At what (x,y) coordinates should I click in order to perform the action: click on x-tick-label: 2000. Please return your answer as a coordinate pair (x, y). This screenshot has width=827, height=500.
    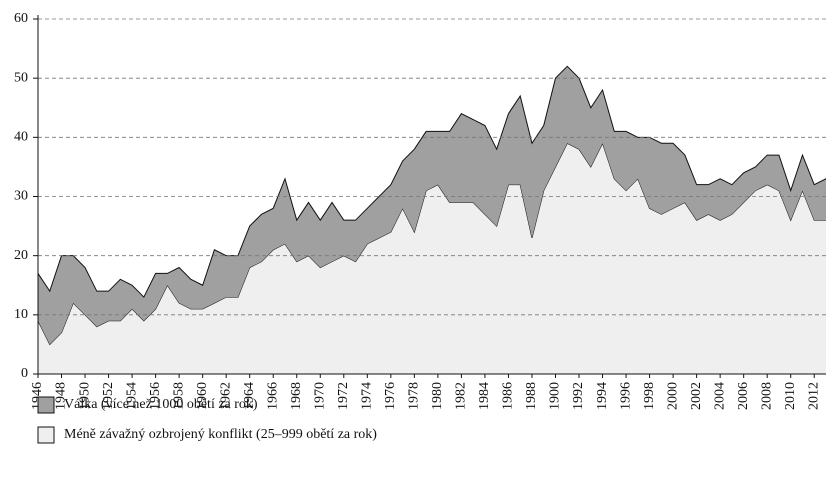
    Looking at the image, I should click on (672, 396).